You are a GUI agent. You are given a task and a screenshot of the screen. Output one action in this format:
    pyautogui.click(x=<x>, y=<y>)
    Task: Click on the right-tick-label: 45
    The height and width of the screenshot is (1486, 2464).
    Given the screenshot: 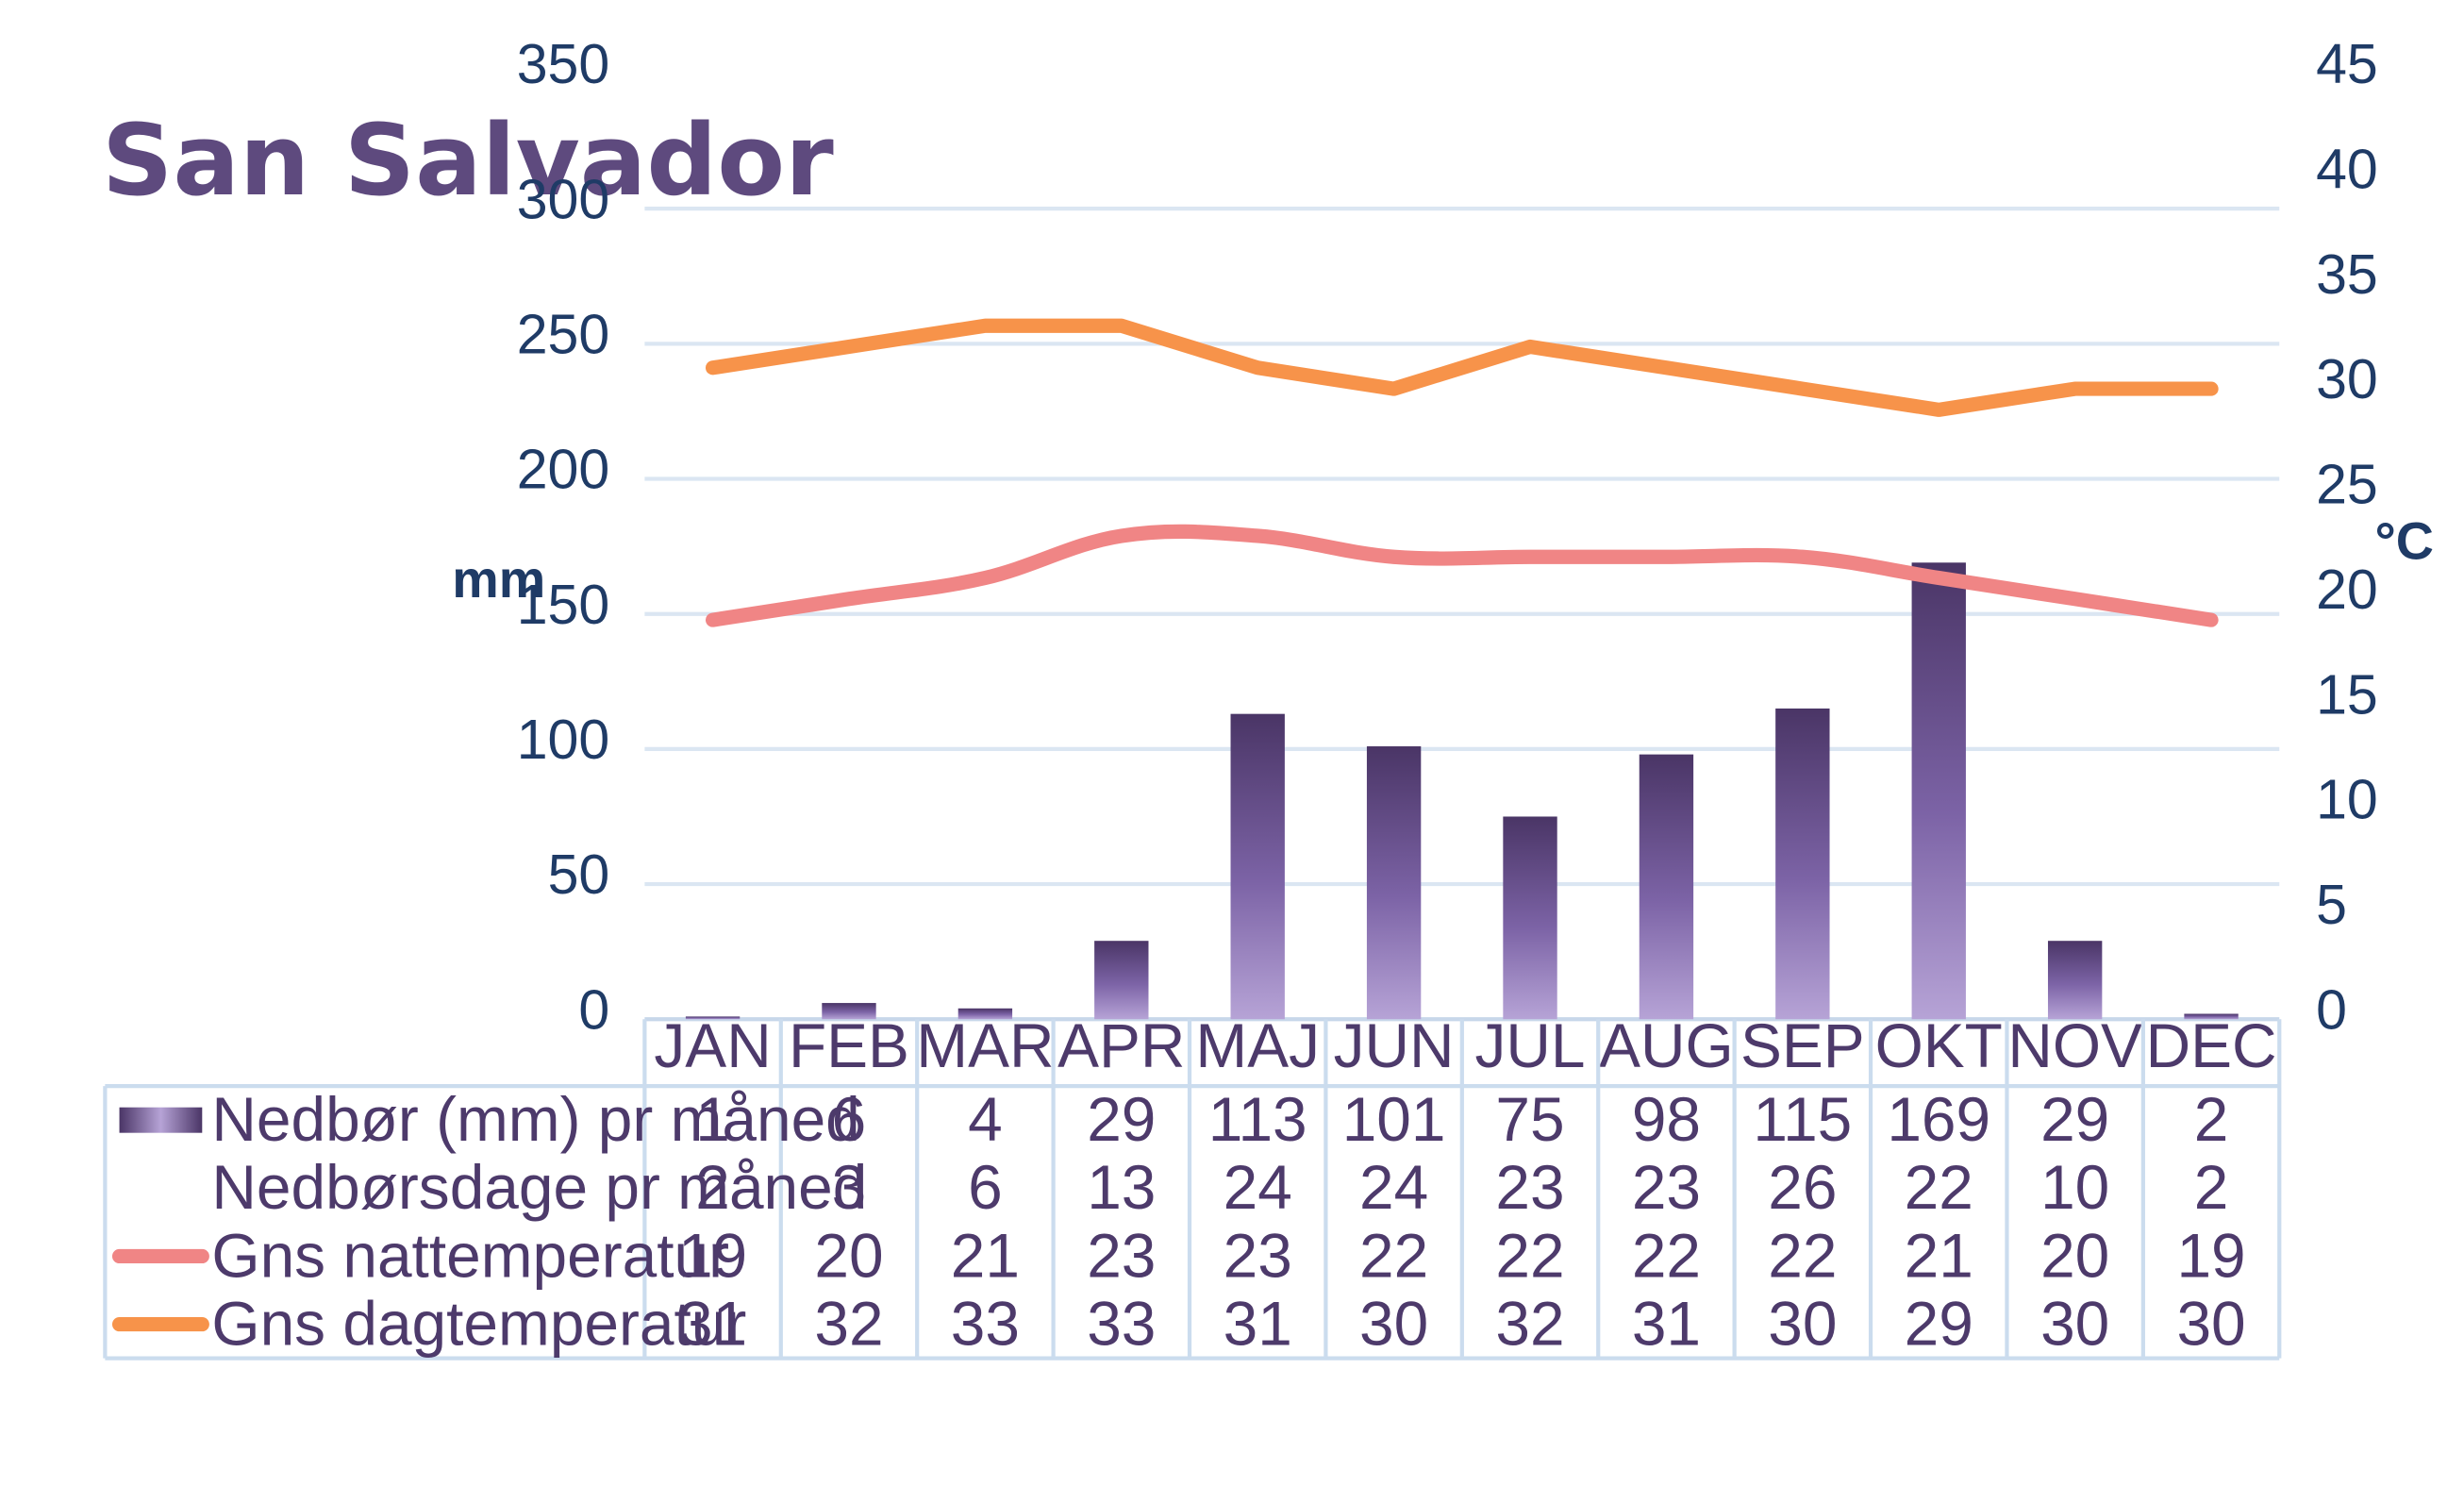 What is the action you would take?
    pyautogui.click(x=2347, y=64)
    